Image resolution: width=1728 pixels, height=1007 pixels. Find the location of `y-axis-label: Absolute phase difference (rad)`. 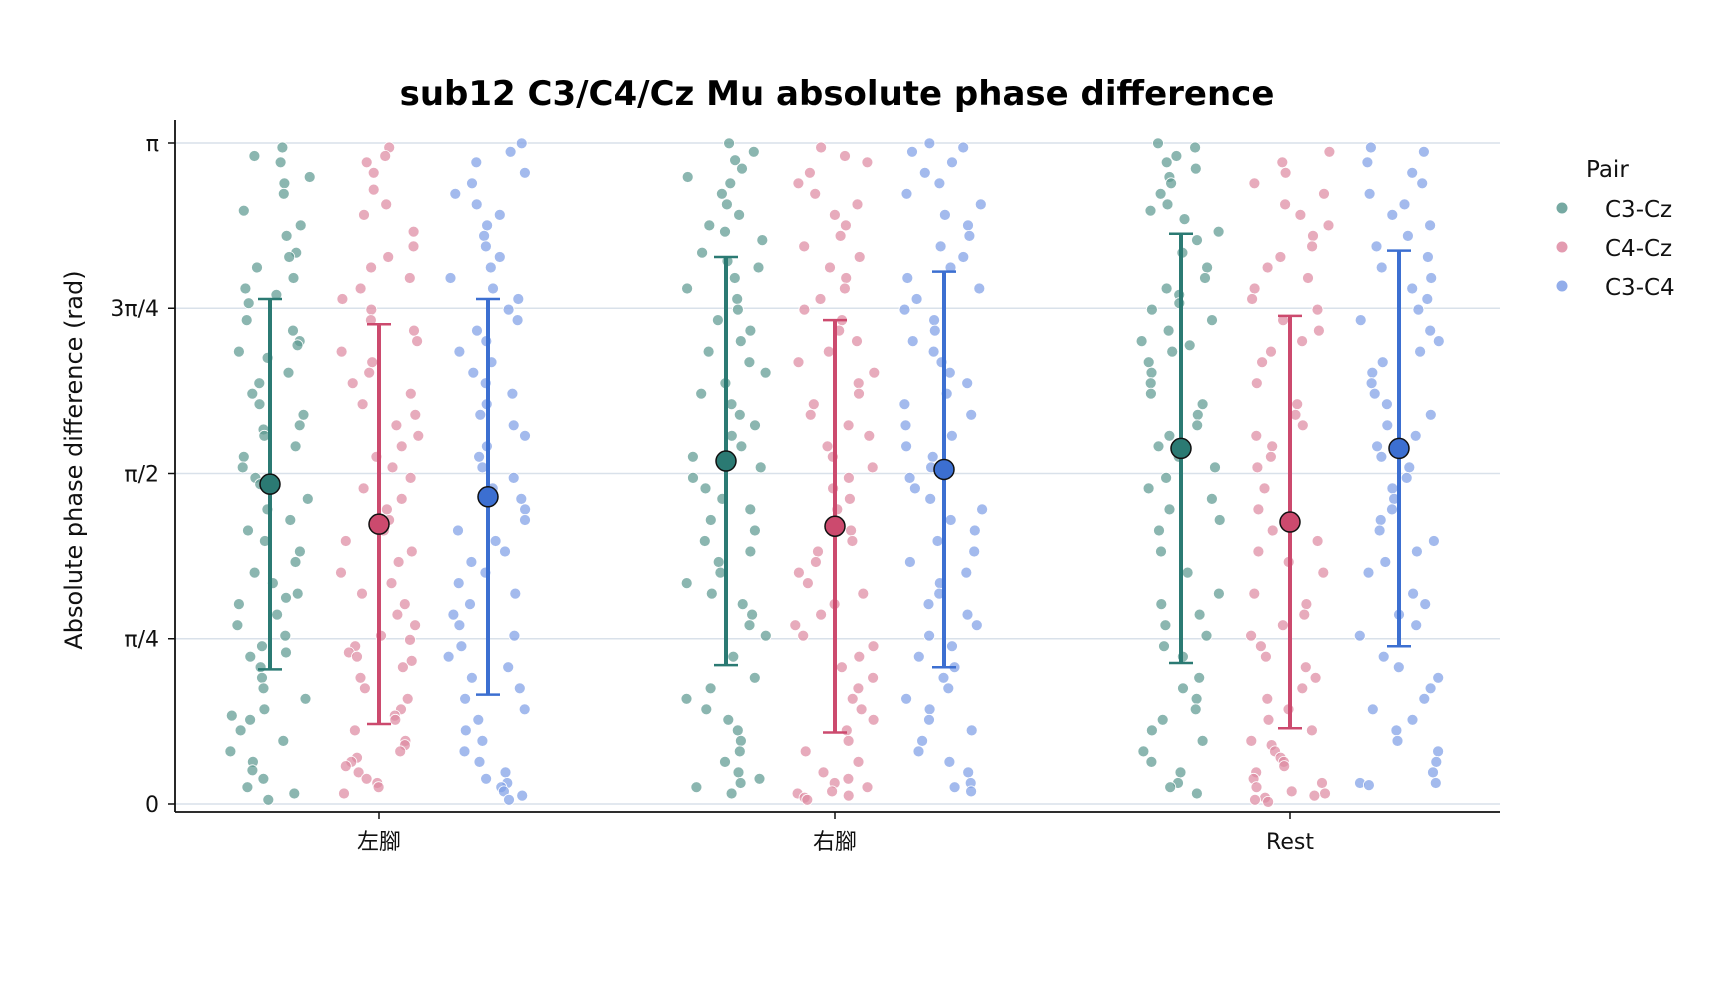

y-axis-label: Absolute phase difference (rad) is located at coordinates (74, 459).